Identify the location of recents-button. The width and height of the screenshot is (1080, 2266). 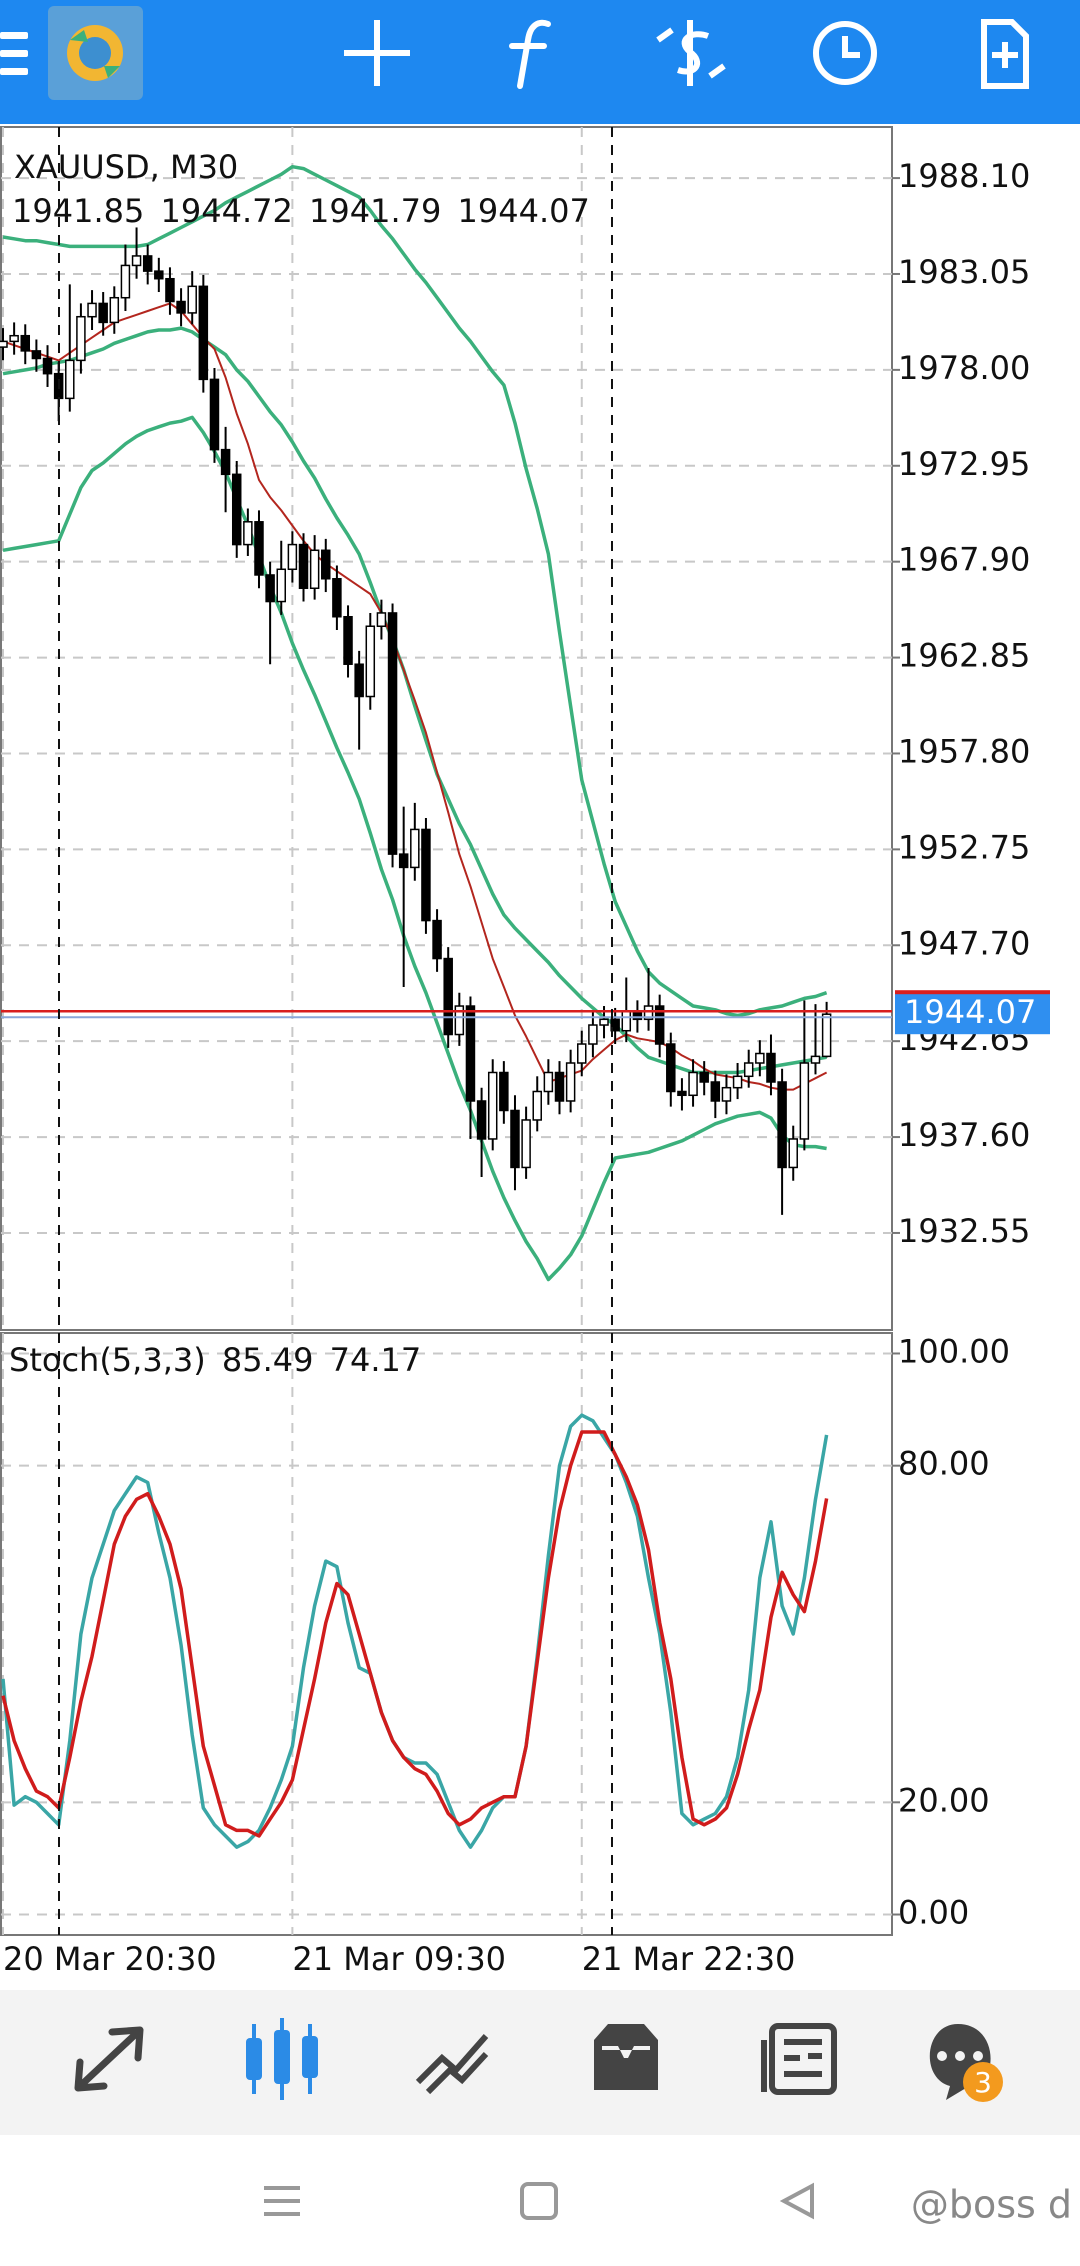
(282, 2201).